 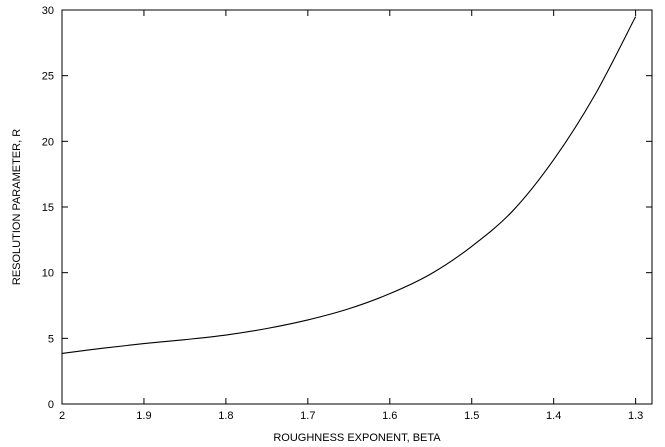 I want to click on x-tick-label: 1.5, so click(x=471, y=416).